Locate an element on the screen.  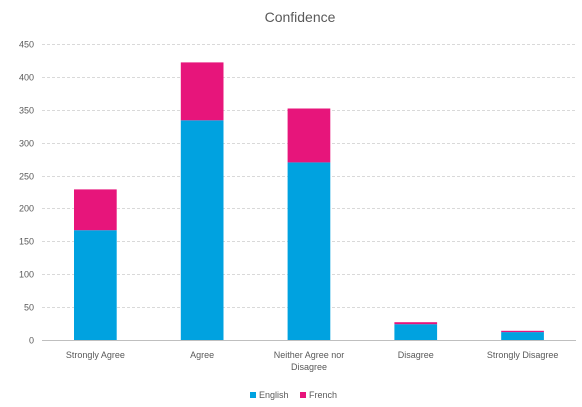
x-category-label: Strongly Disagree is located at coordinates (523, 355).